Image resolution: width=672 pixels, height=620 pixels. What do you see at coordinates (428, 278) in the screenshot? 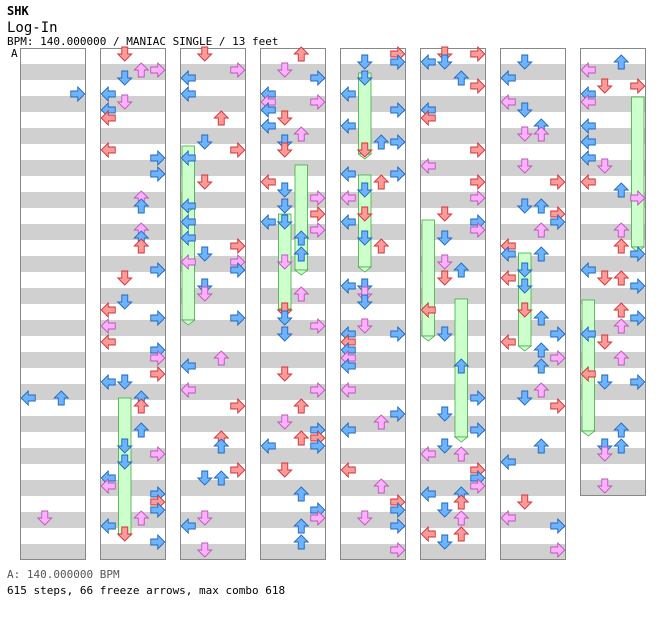
I see `freeze-arrow-body` at bounding box center [428, 278].